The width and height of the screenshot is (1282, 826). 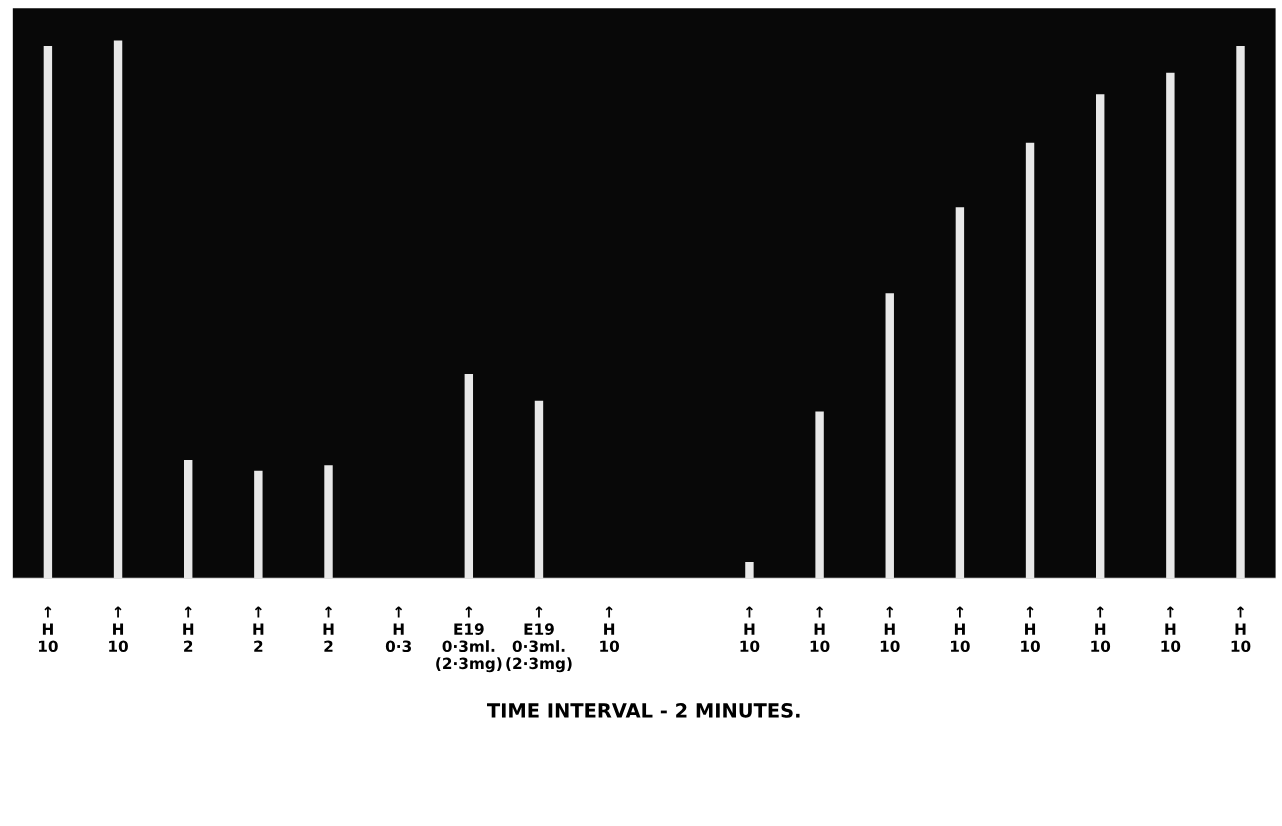 What do you see at coordinates (398, 629) in the screenshot?
I see `x-tick-label: ↑ H 0·3` at bounding box center [398, 629].